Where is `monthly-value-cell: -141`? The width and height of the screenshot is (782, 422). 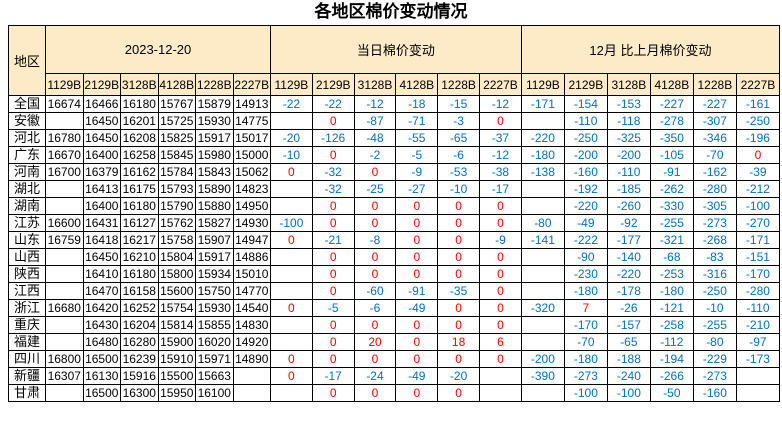
monthly-value-cell: -141 is located at coordinates (542, 240).